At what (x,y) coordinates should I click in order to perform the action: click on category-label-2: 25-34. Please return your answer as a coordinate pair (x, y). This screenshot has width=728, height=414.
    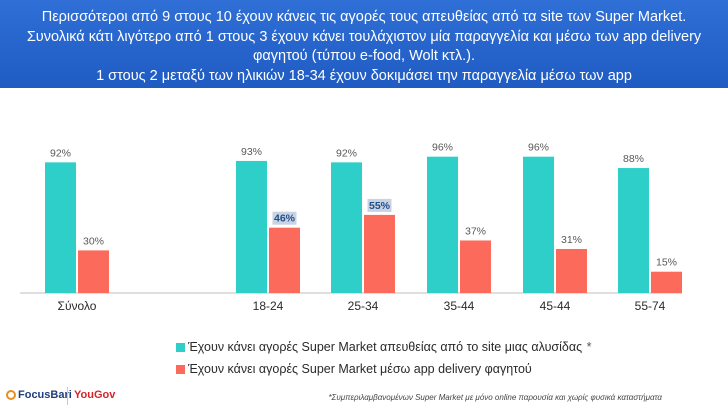
    Looking at the image, I should click on (363, 306).